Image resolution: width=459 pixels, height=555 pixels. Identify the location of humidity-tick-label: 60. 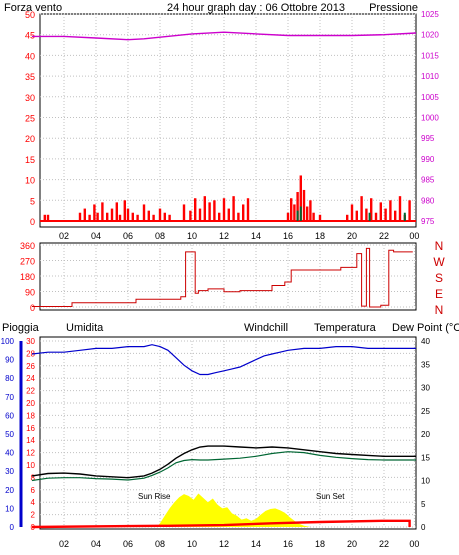
(9, 415).